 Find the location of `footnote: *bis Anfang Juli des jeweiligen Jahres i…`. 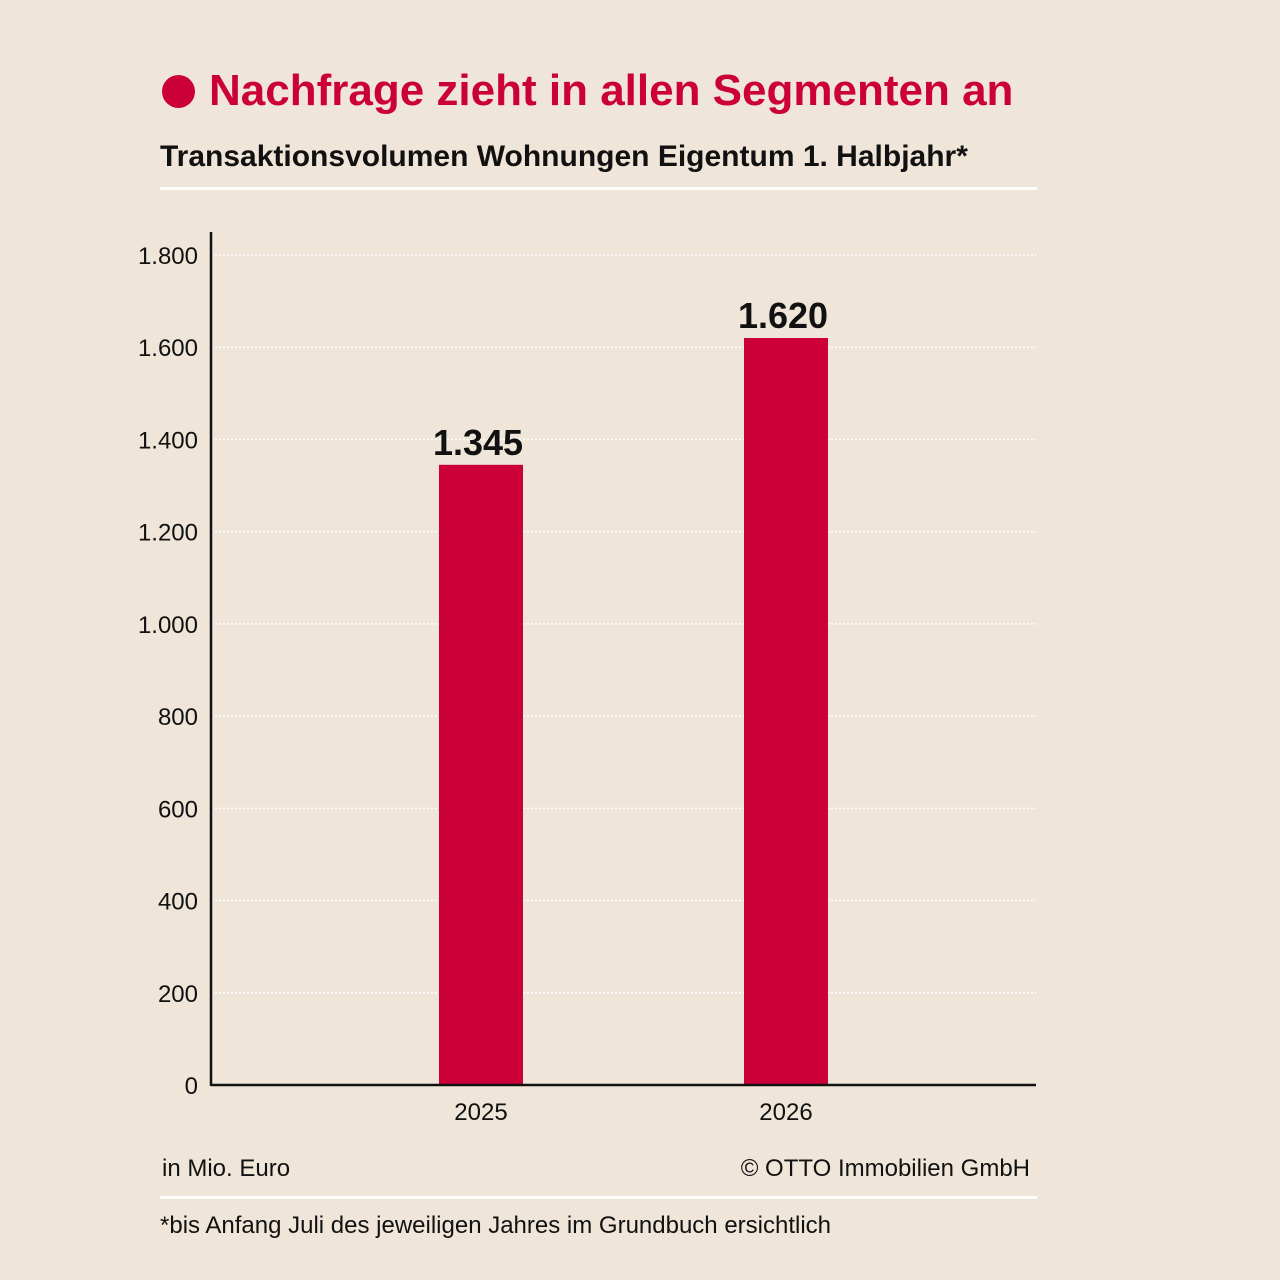

footnote: *bis Anfang Juli des jeweiligen Jahres i… is located at coordinates (496, 1225).